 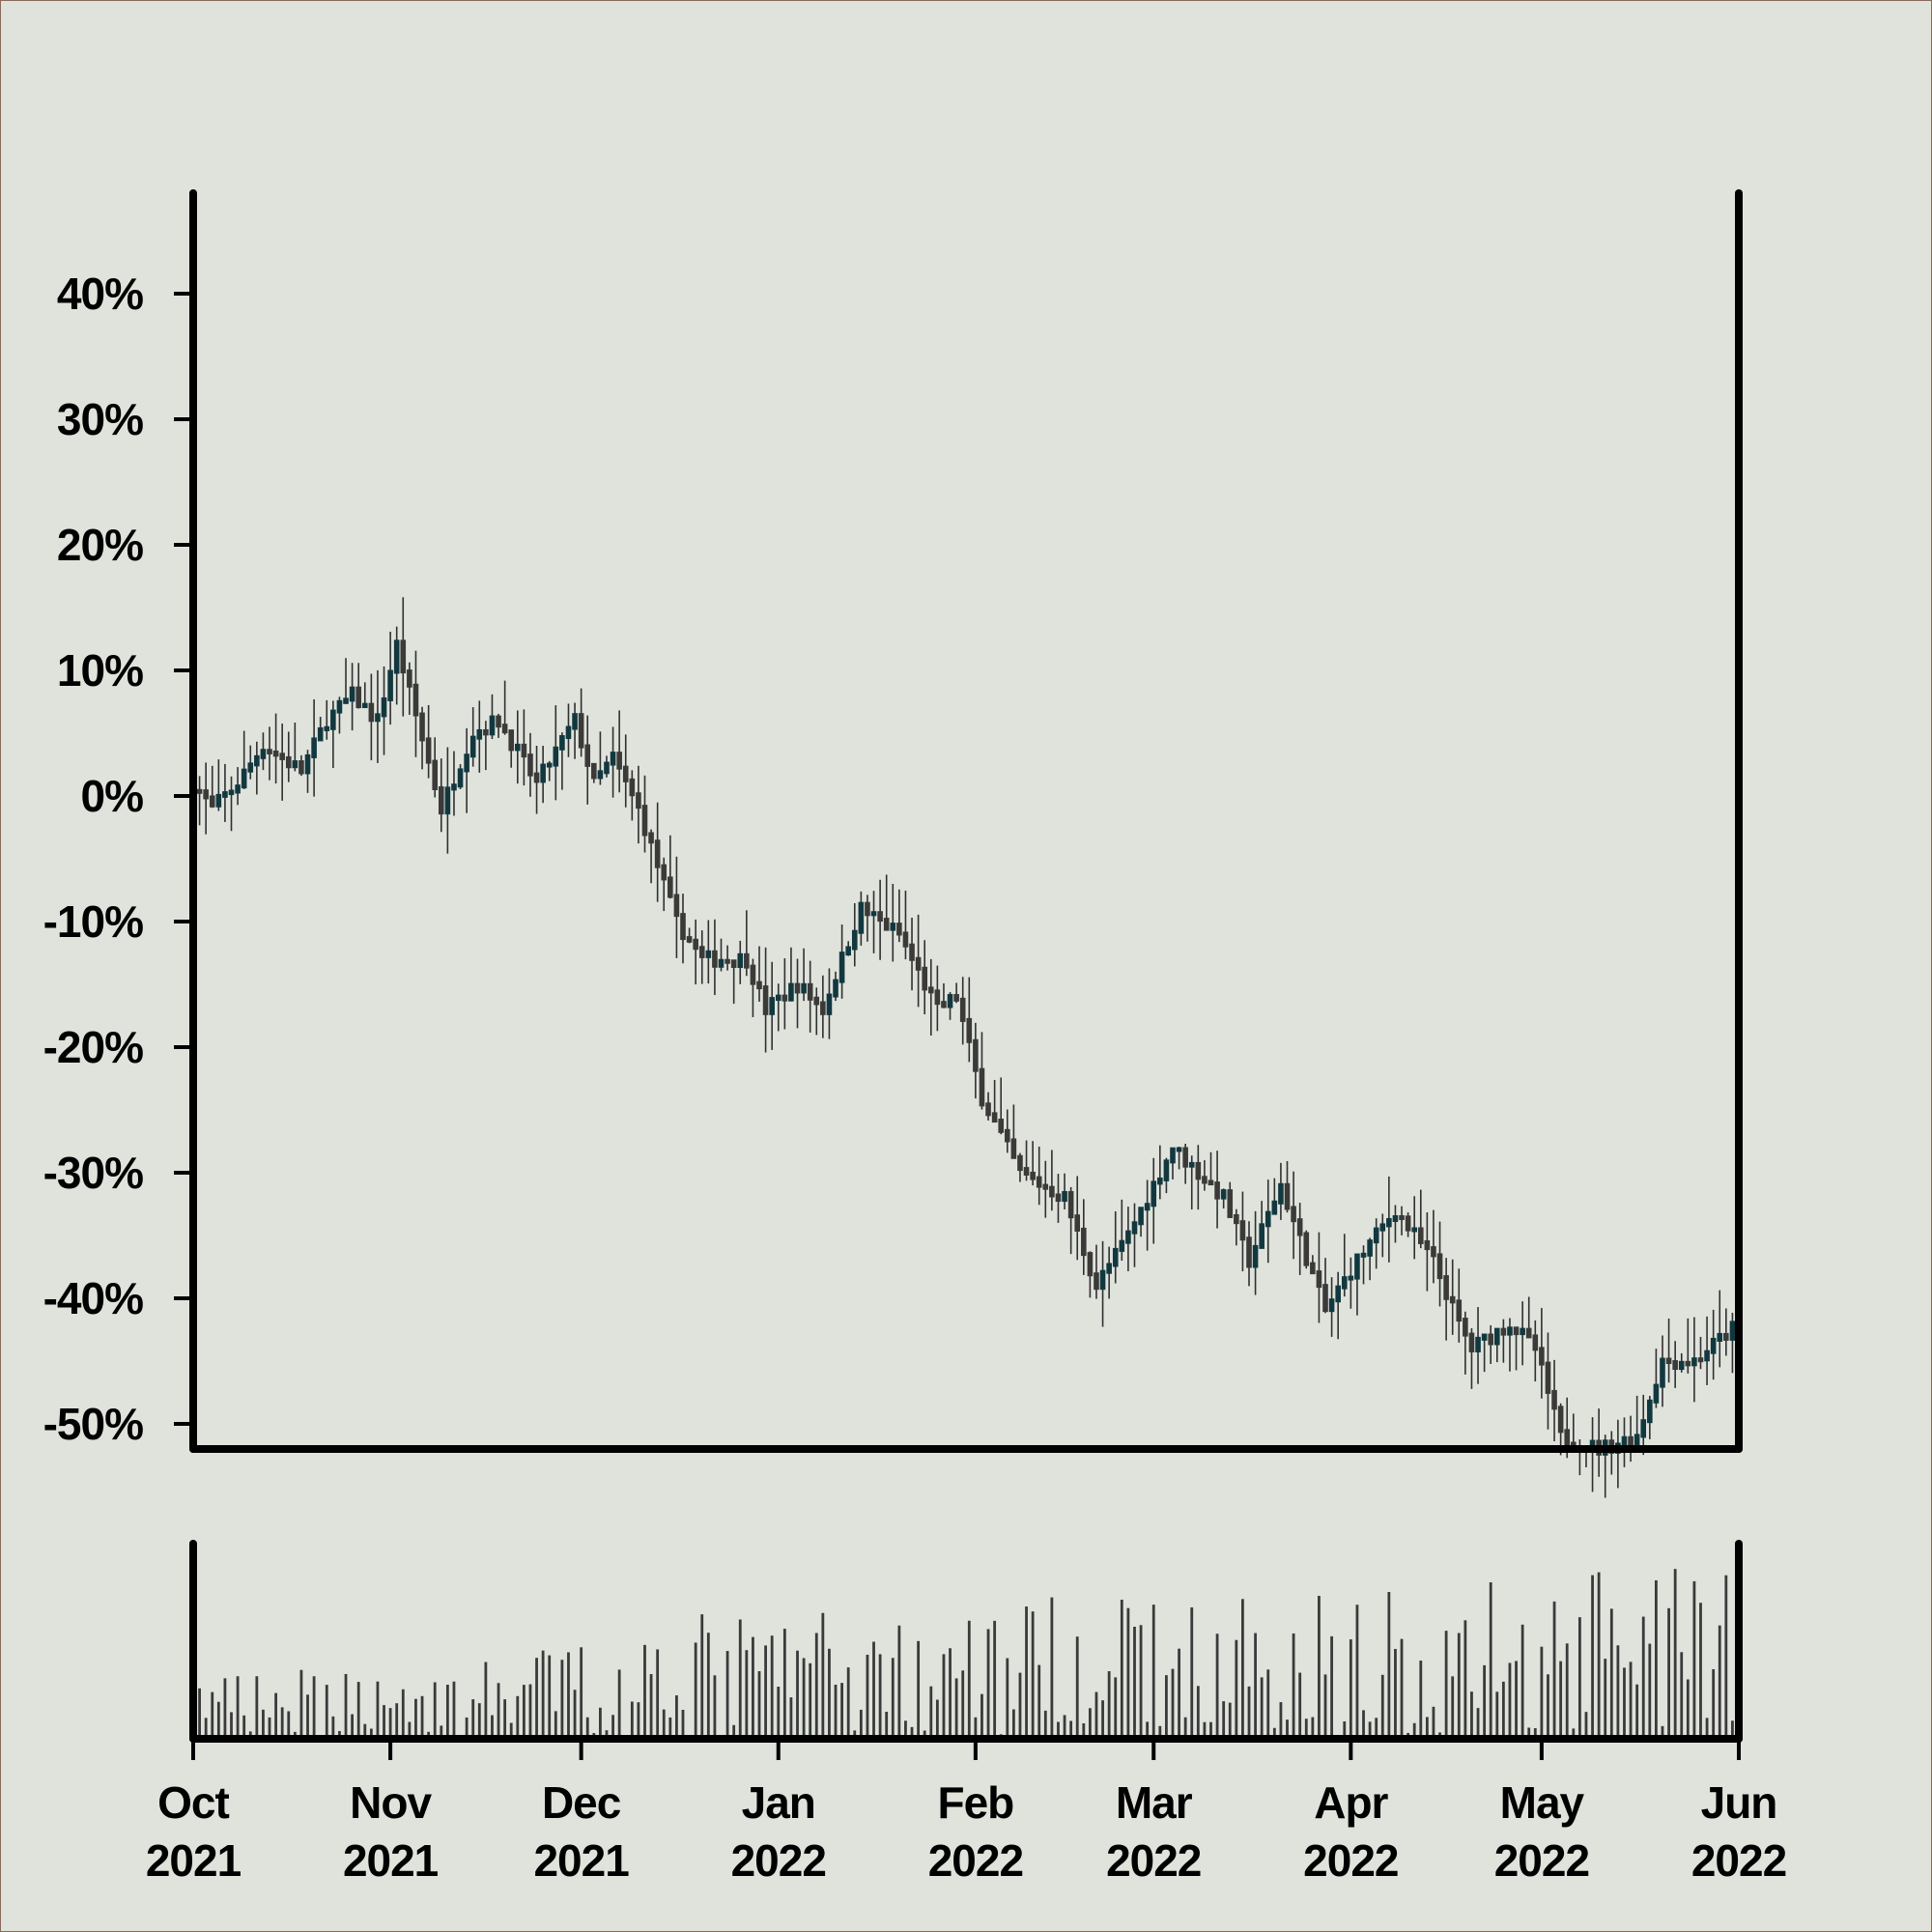 What do you see at coordinates (100, 545) in the screenshot?
I see `y-tick-label: 20%` at bounding box center [100, 545].